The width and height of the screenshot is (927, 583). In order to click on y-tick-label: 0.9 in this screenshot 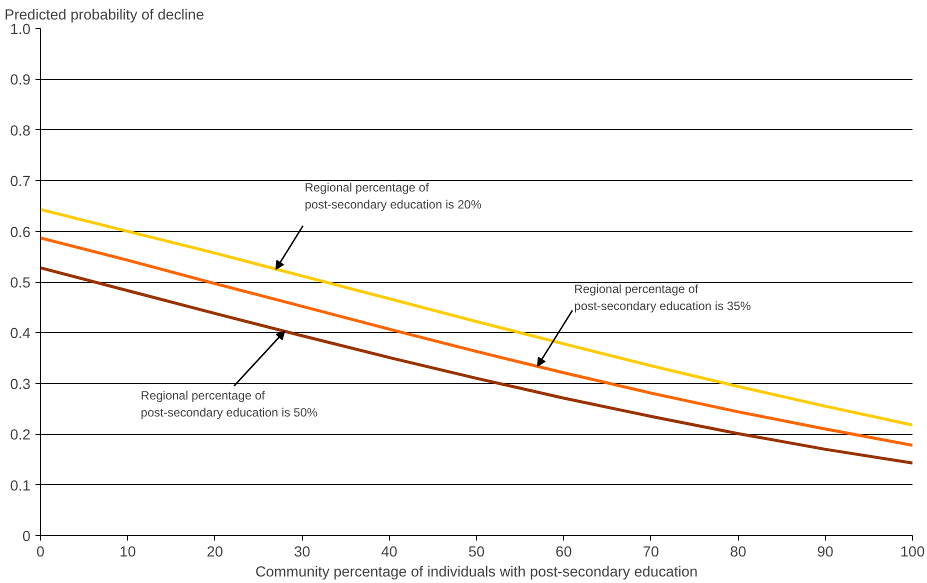, I will do `click(20, 80)`.